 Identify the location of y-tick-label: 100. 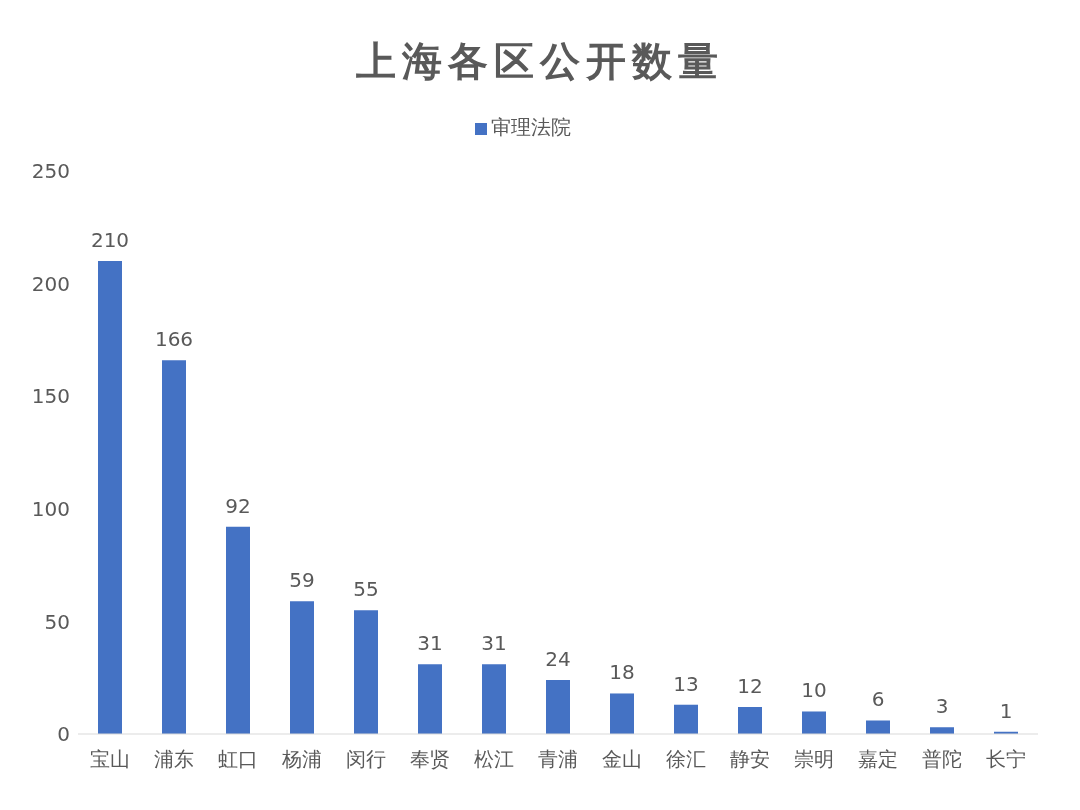
(50, 508).